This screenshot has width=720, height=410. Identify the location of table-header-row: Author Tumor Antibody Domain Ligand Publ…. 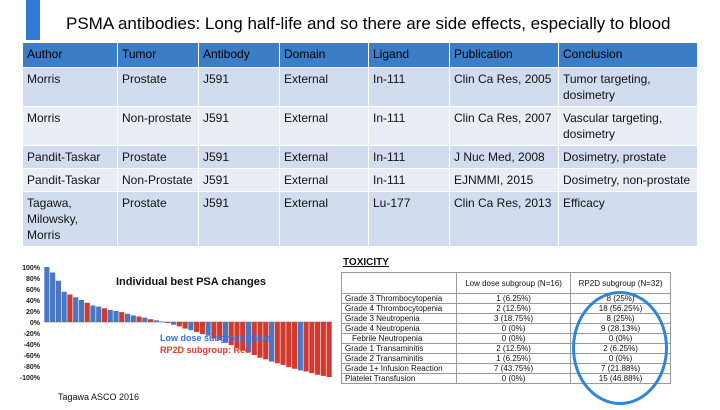
(360, 55).